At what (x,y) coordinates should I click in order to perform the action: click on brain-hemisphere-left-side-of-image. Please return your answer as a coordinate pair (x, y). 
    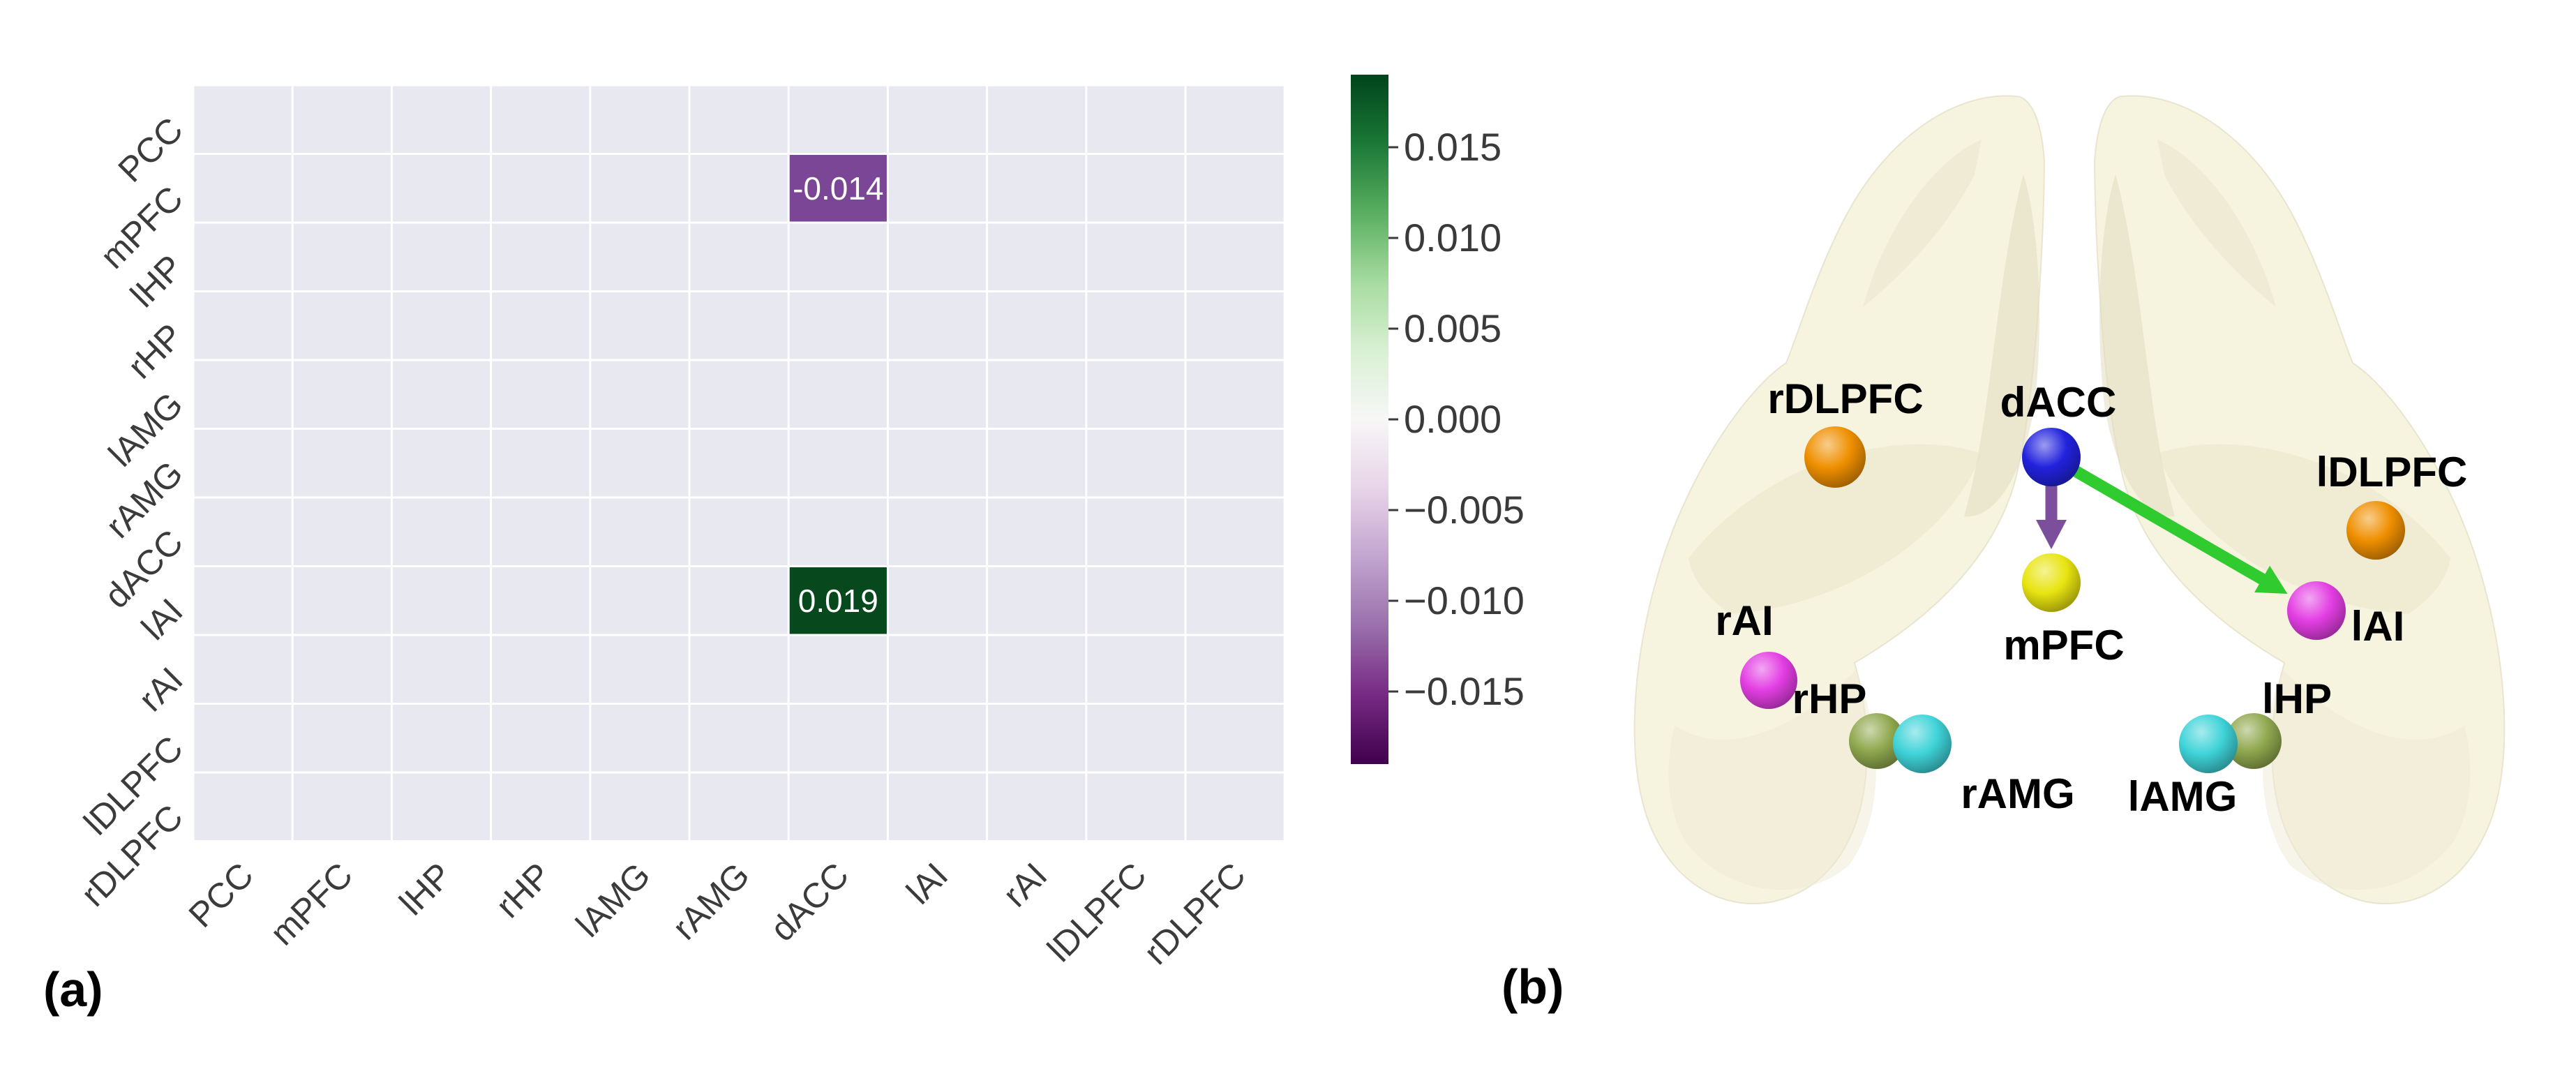
    Looking at the image, I should click on (2299, 500).